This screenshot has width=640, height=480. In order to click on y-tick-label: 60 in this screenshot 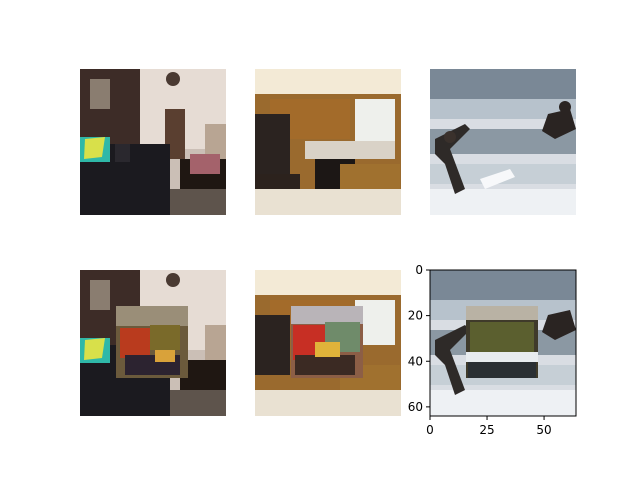, I will do `click(415, 407)`.